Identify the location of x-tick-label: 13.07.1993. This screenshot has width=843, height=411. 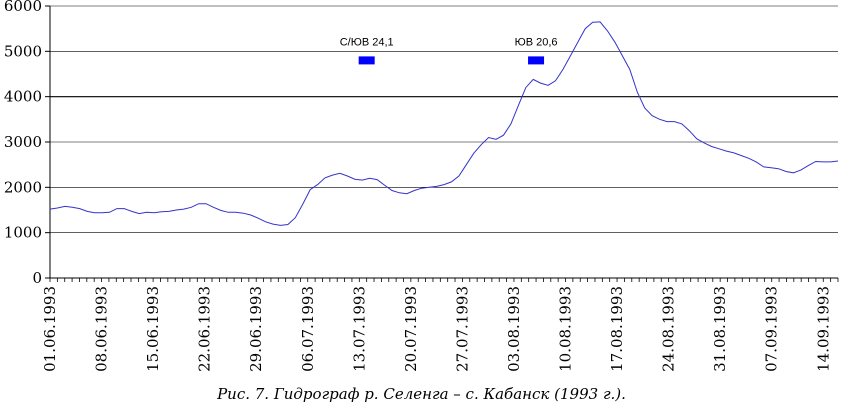
(359, 329).